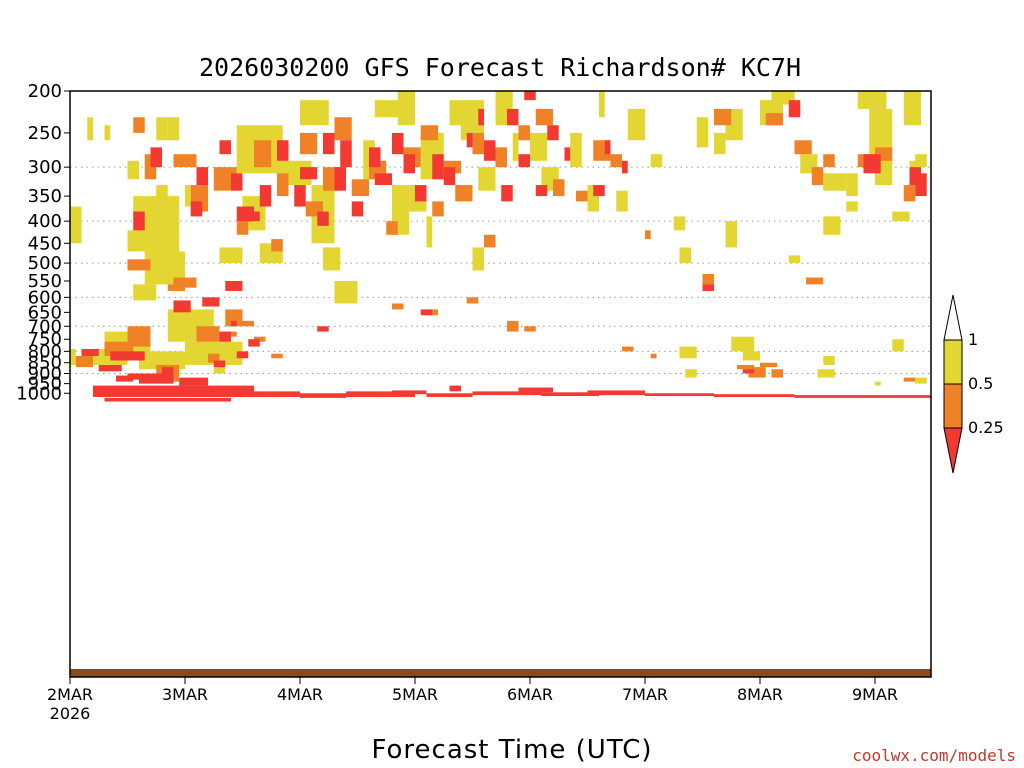 This screenshot has height=768, width=1024. I want to click on legend-label-1: 1, so click(973, 339).